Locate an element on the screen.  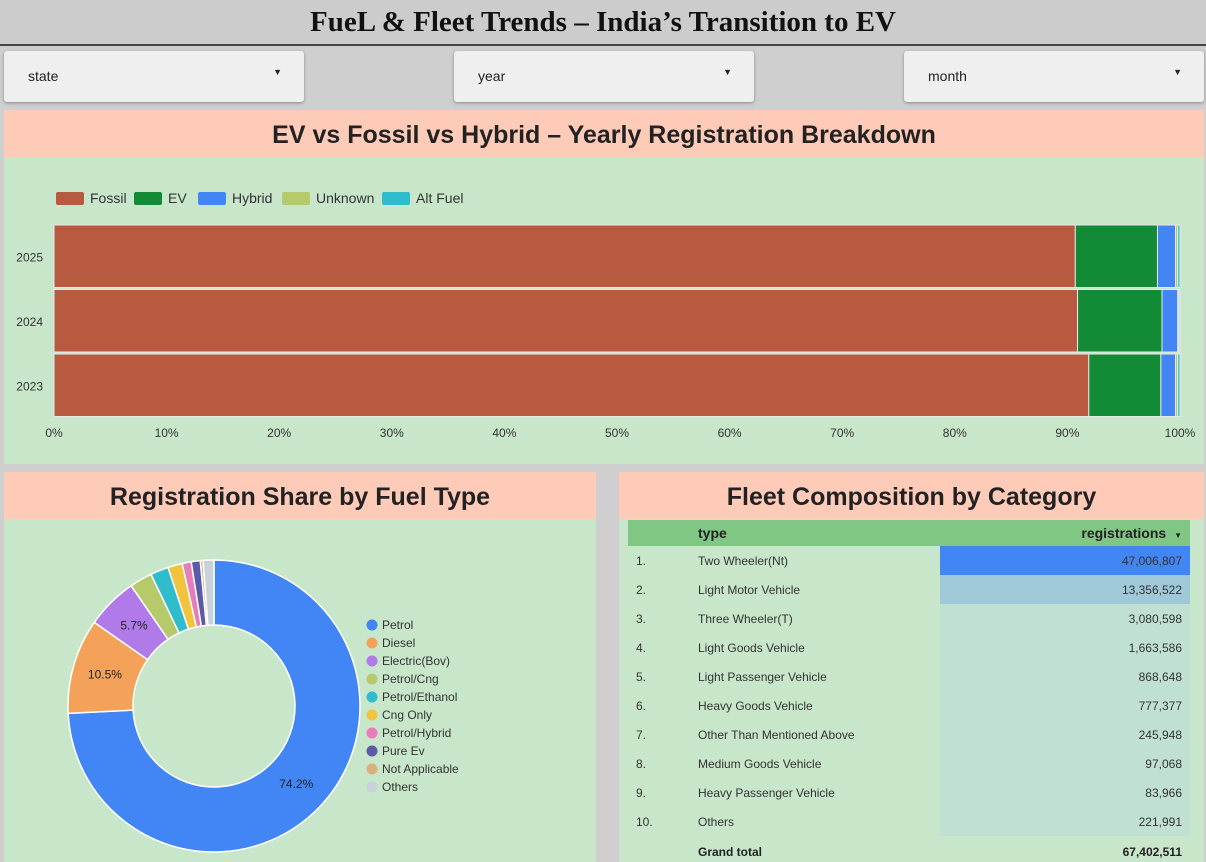
type-column-header: type is located at coordinates (804, 533).